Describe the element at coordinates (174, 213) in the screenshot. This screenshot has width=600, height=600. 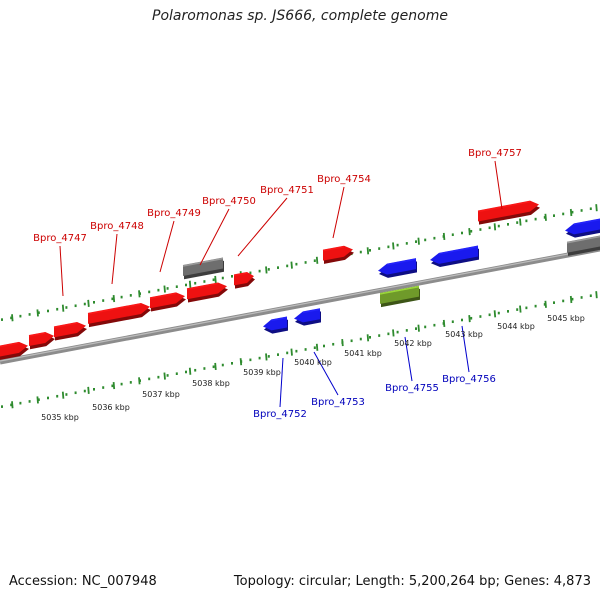
I see `forward-gene-label: Bpro_4749` at that location.